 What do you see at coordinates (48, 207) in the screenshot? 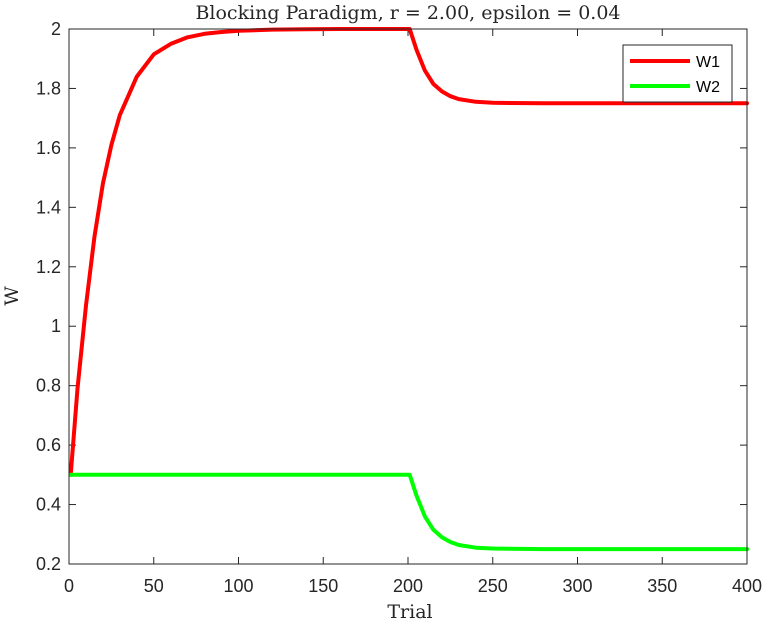
I see `y-tick-label: 1.4` at bounding box center [48, 207].